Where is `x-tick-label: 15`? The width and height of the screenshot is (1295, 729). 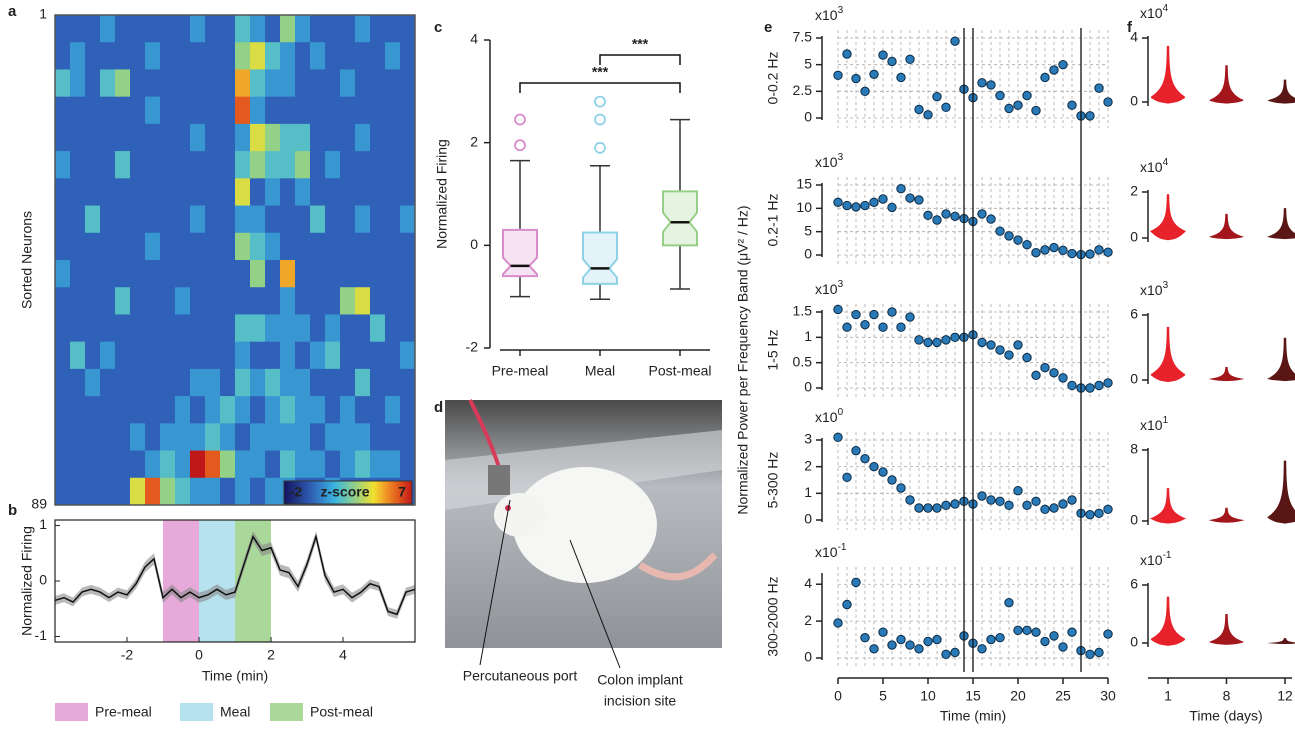 x-tick-label: 15 is located at coordinates (973, 696).